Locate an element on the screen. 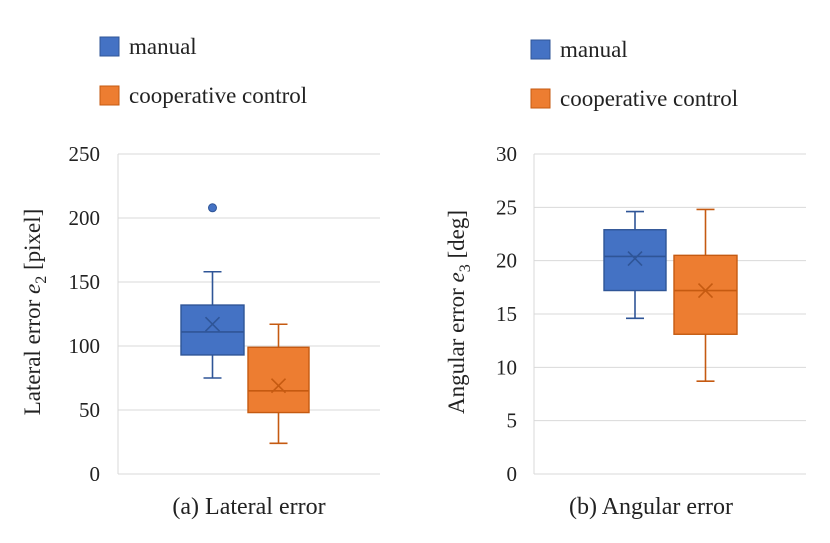 This screenshot has height=543, width=830. panel-caption: (b) Angular error is located at coordinates (651, 507).